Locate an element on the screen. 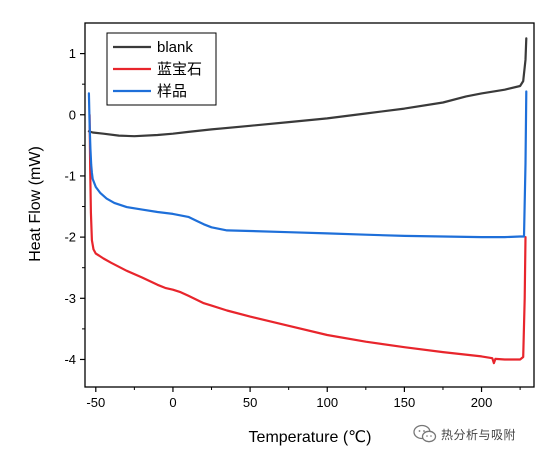  y-tick-label: -3 is located at coordinates (70, 298).